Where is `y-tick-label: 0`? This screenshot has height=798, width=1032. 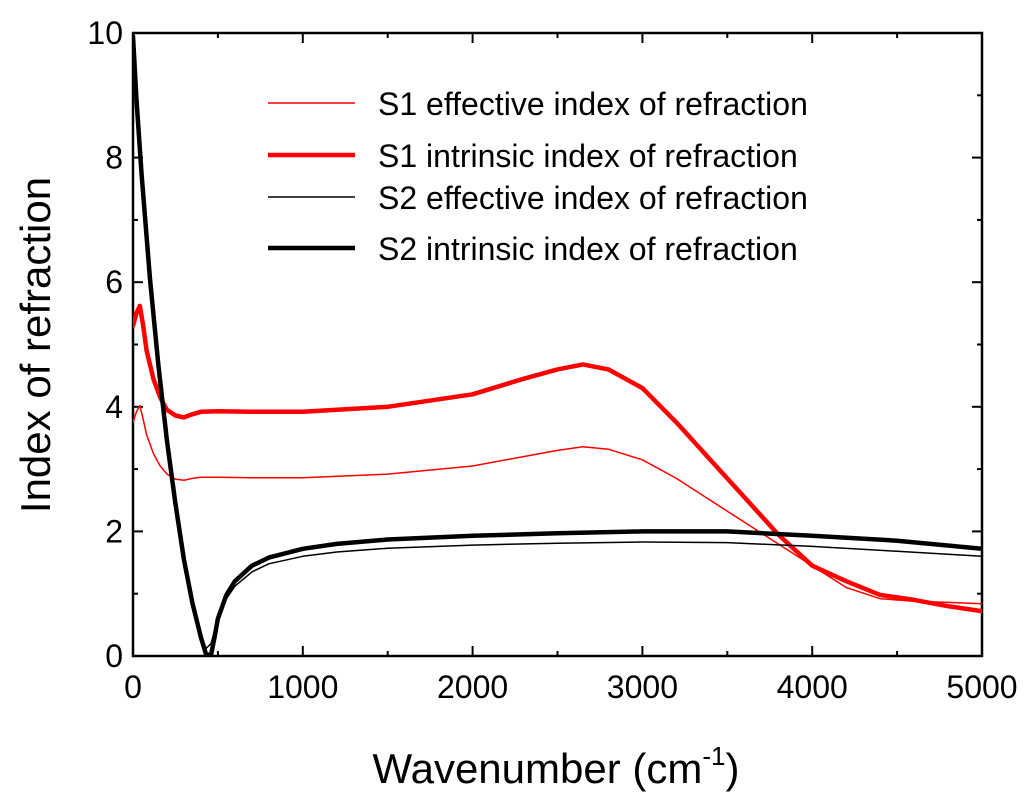 y-tick-label: 0 is located at coordinates (114, 656).